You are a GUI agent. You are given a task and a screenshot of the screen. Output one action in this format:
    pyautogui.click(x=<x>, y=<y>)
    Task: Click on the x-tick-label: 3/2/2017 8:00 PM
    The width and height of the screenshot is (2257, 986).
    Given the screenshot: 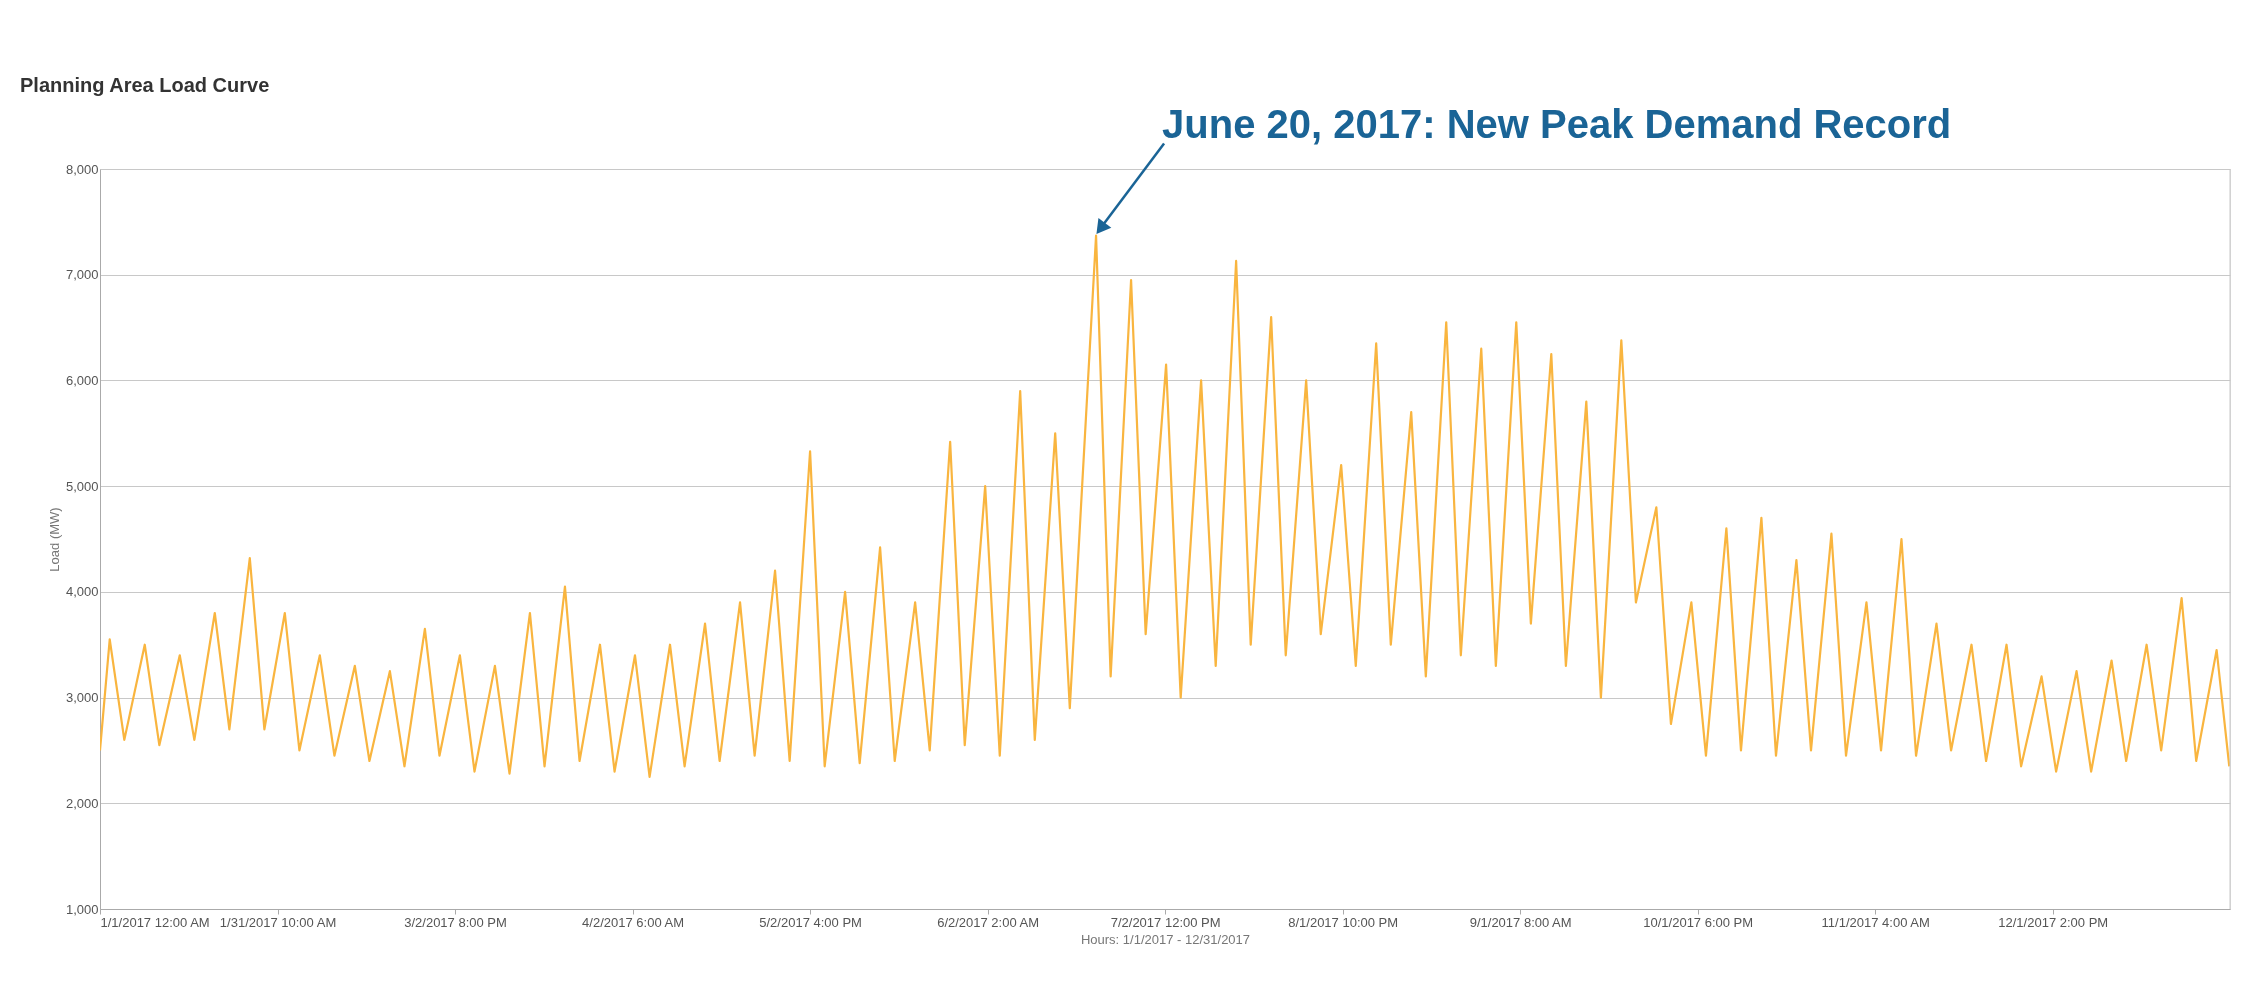 What is the action you would take?
    pyautogui.click(x=455, y=922)
    